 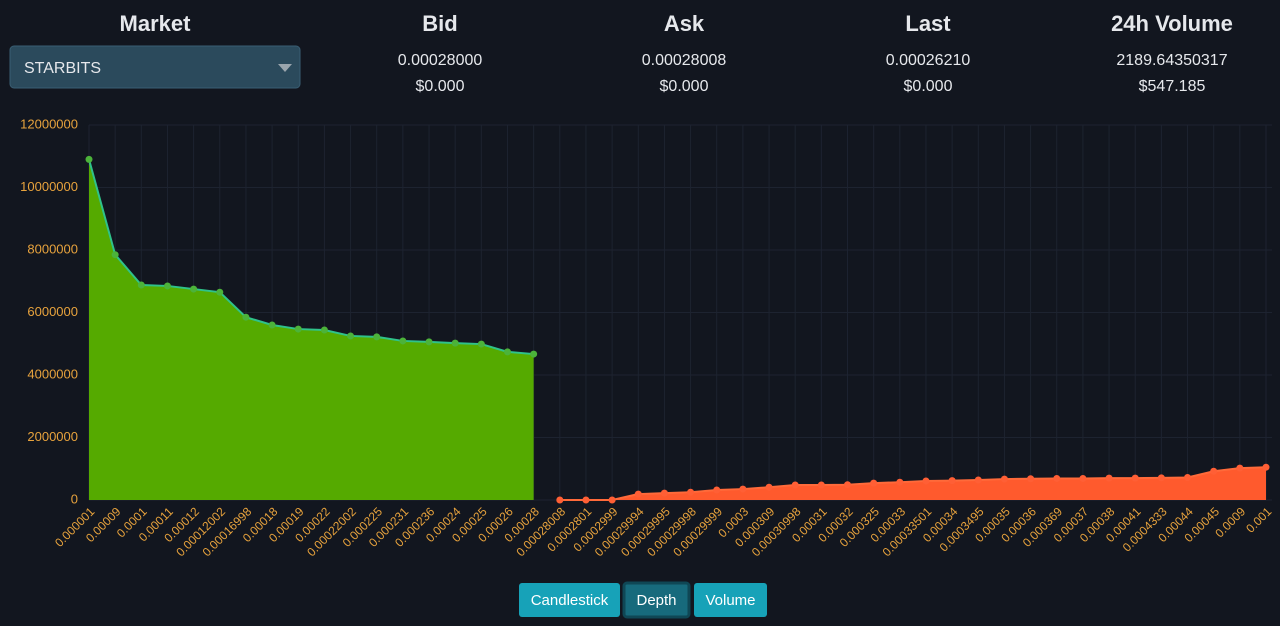 I want to click on y-tick-label: 12000000, so click(x=49, y=123).